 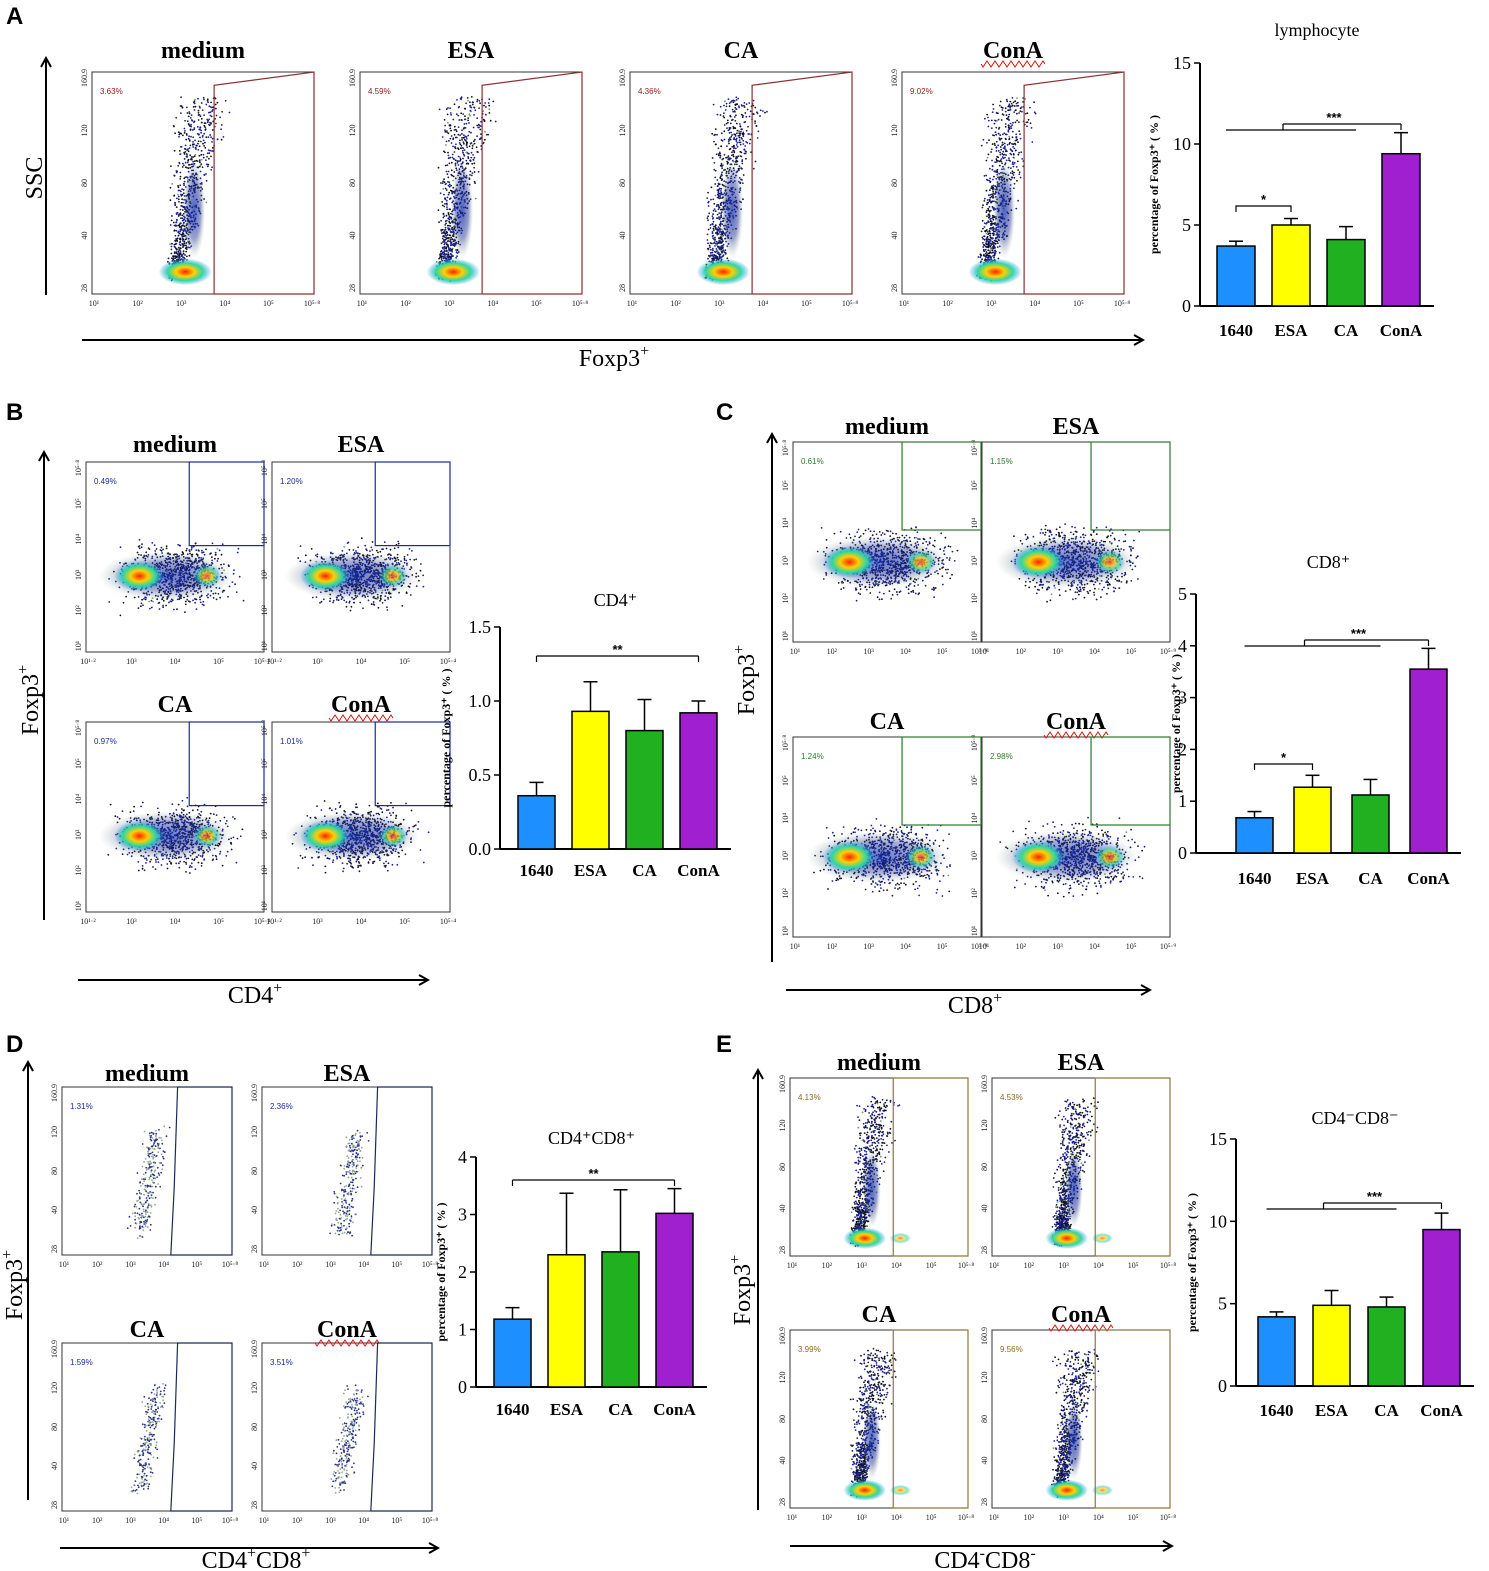 I want to click on bar-a-sig-line, so click(x=1263, y=208).